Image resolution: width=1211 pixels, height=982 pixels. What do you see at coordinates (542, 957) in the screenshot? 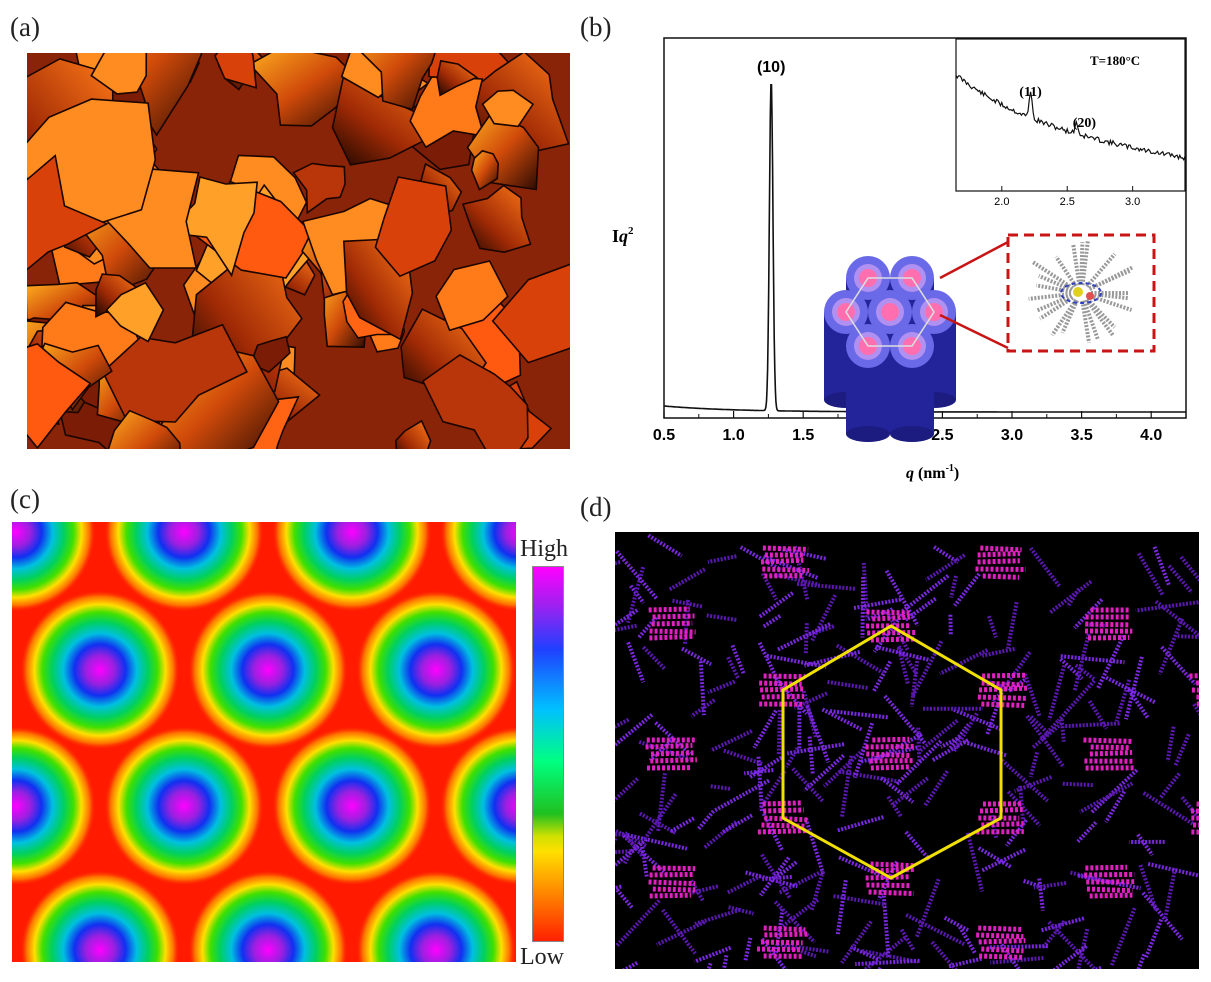
I see `scale-low-label: Low` at bounding box center [542, 957].